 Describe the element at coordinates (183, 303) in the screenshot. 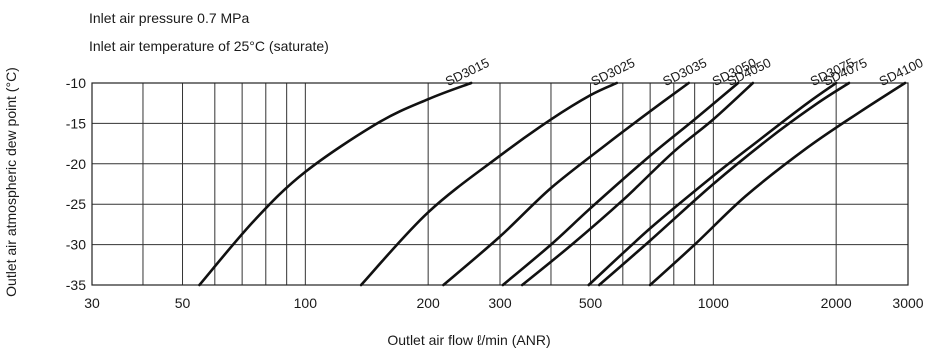

I see `x-tick-label: 50` at that location.